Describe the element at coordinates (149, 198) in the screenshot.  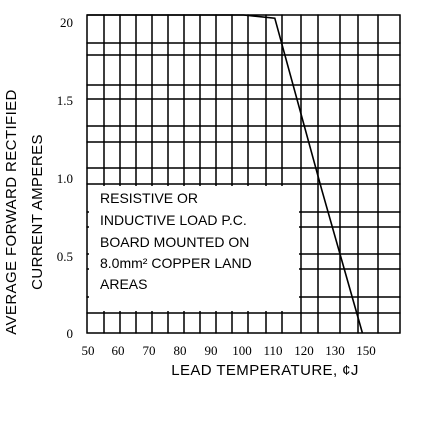
I see `annotation-line: RESISTIVE OR` at that location.